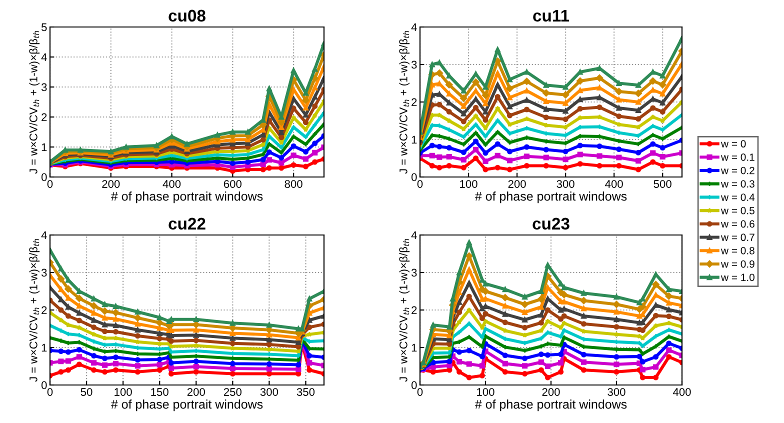 This screenshot has height=423, width=784. I want to click on x-tick-label: 250, so click(233, 392).